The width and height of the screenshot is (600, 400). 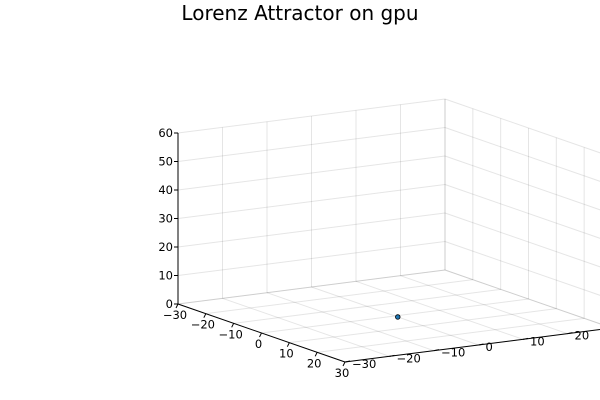 What do you see at coordinates (314, 363) in the screenshot?
I see `x-tick-label: 20` at bounding box center [314, 363].